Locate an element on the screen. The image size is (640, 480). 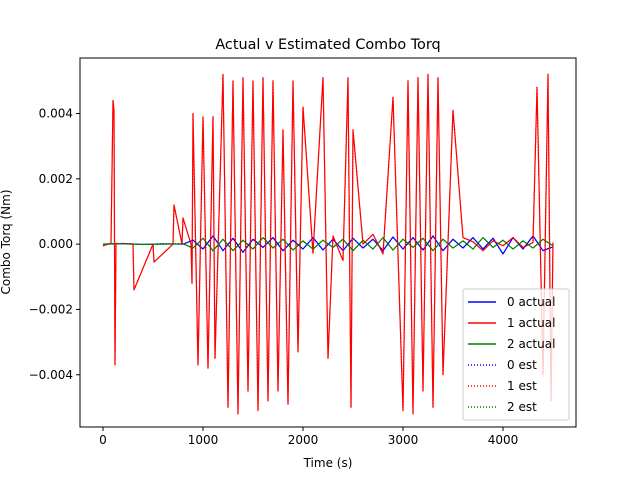
x-axis: 0 1000 2000 3000 4000 is located at coordinates (308, 437).